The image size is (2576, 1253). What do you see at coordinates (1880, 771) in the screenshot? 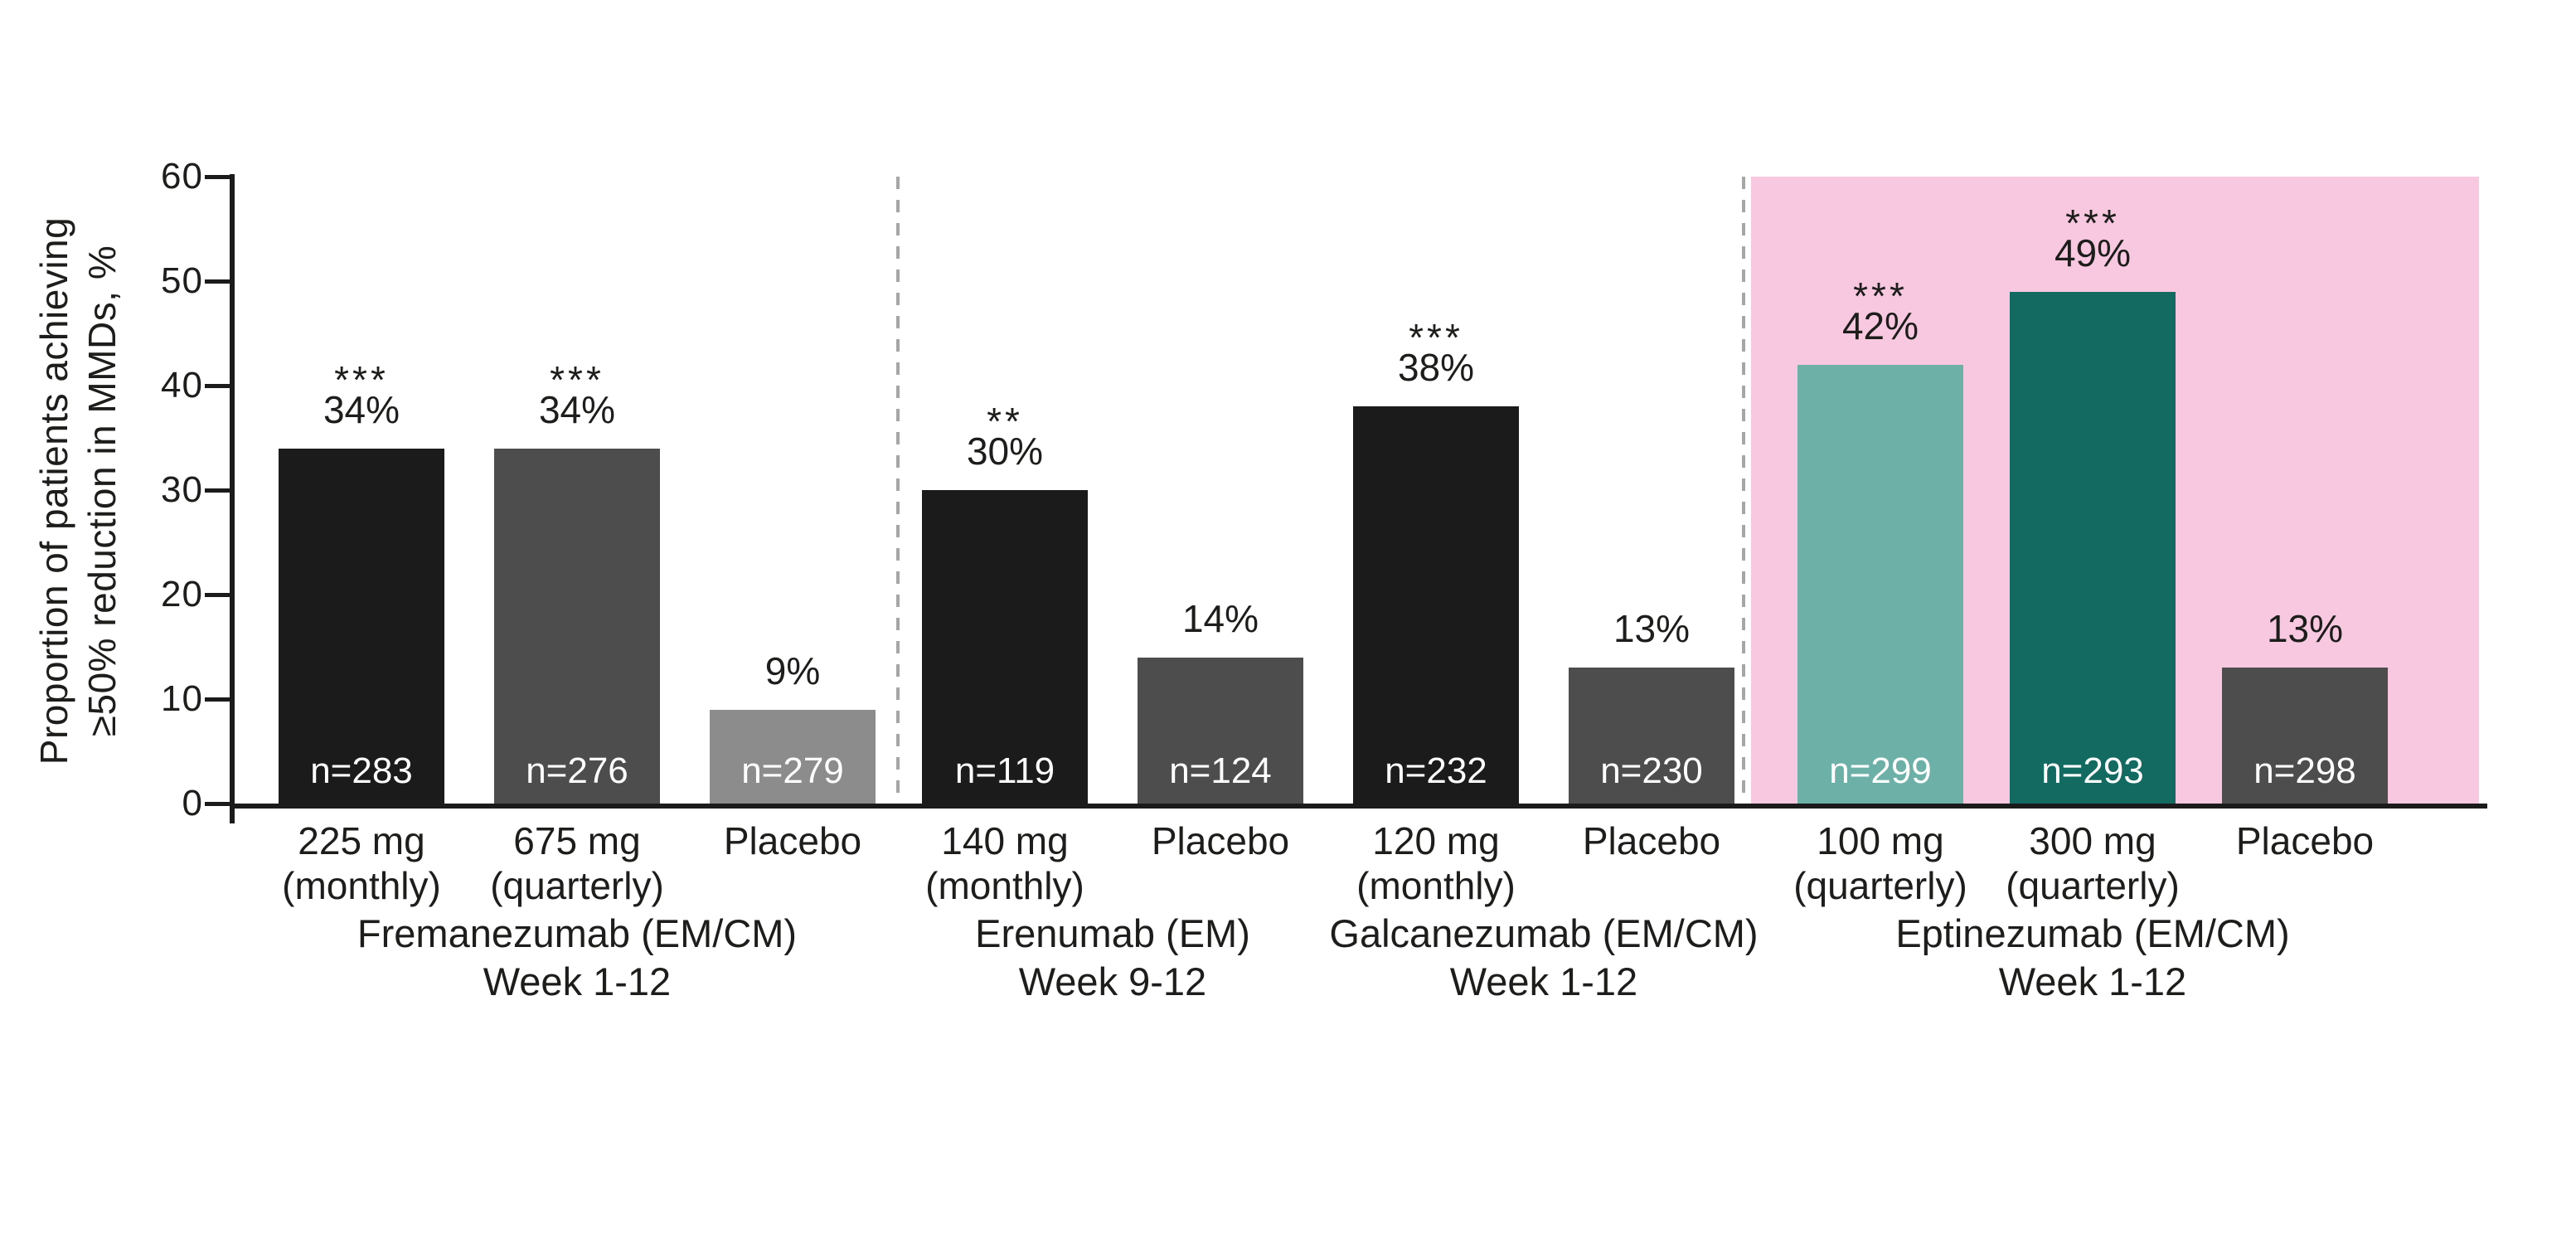
I see `bar-n-label: n=299` at bounding box center [1880, 771].